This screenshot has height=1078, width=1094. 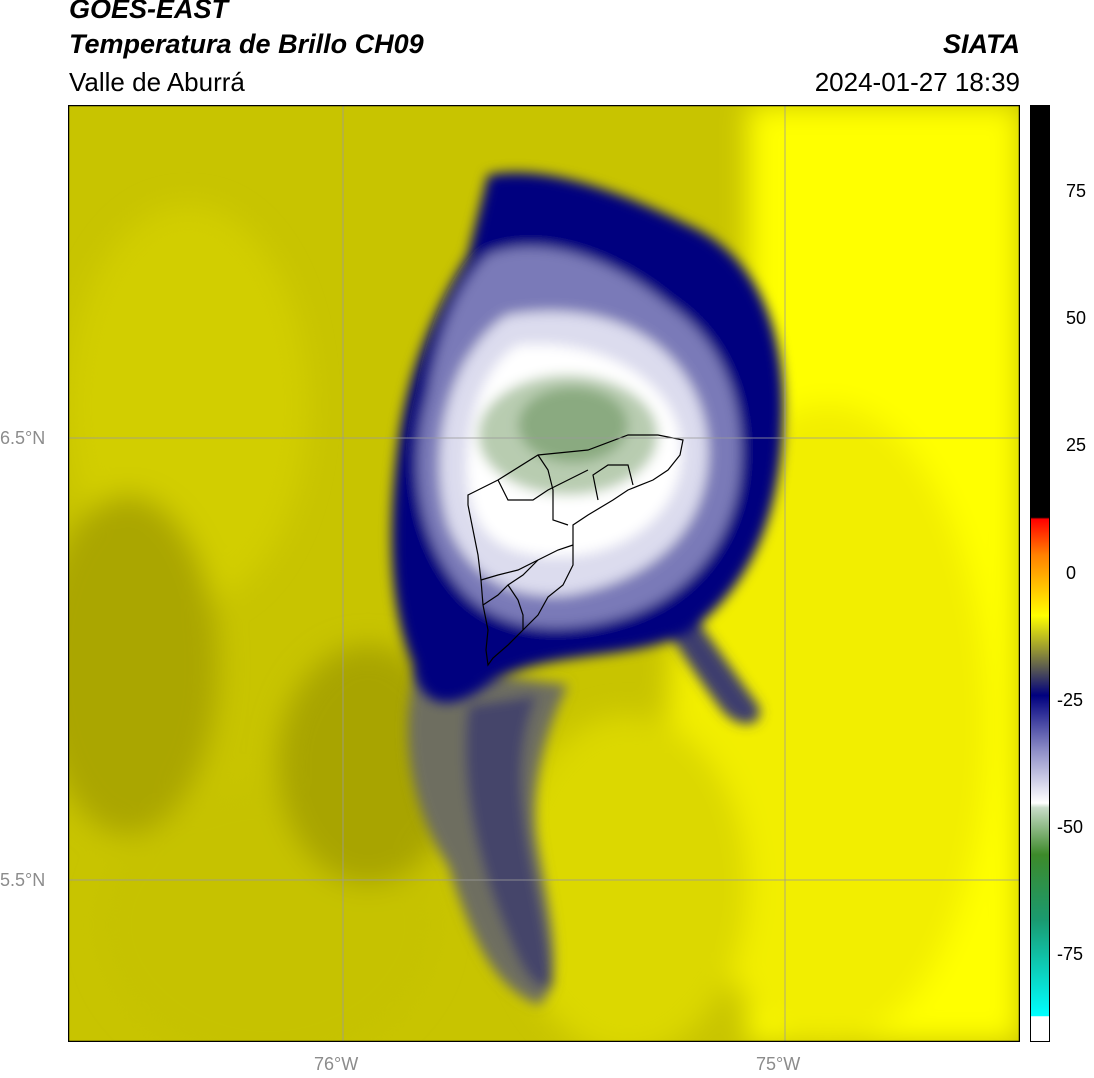 What do you see at coordinates (23, 880) in the screenshot?
I see `lat-tick-label: 5.5°N` at bounding box center [23, 880].